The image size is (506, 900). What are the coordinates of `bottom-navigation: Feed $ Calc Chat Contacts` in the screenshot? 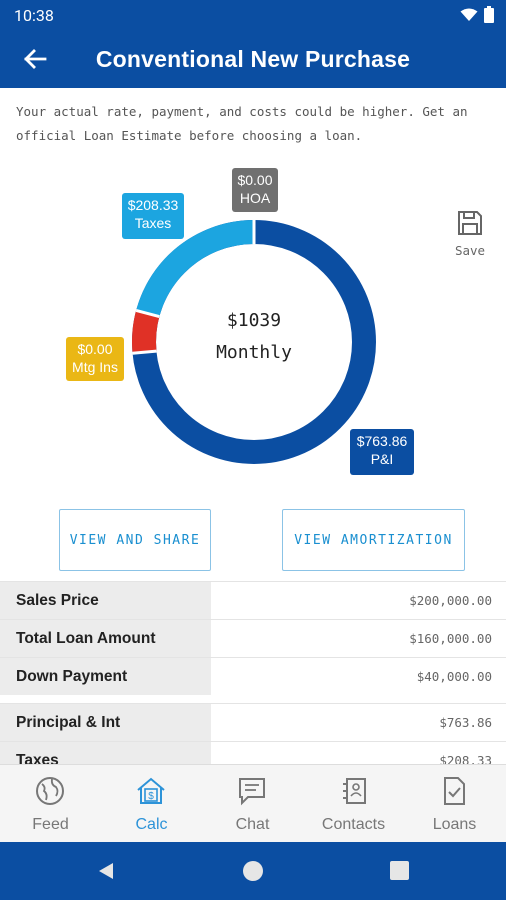 It's located at (253, 803).